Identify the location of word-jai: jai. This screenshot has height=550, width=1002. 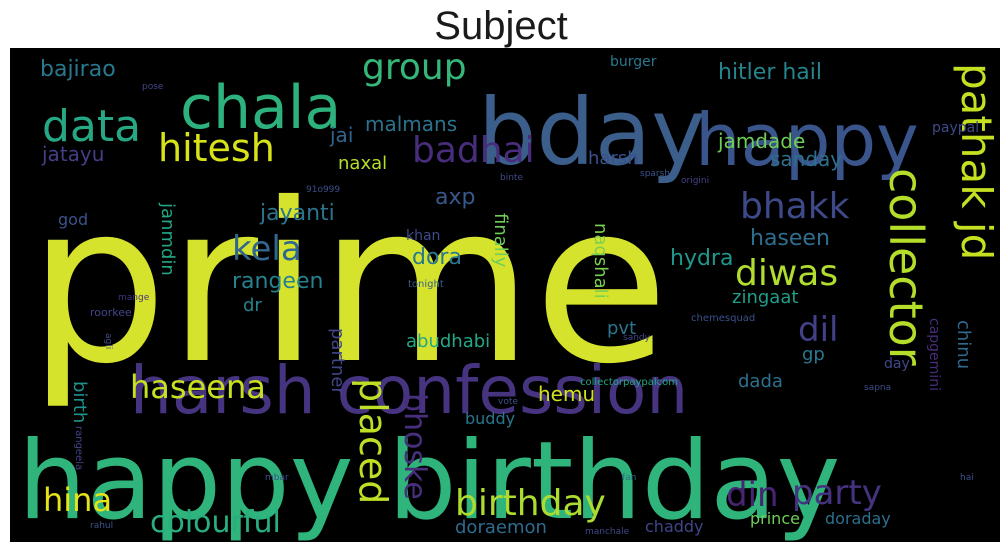
(341, 135).